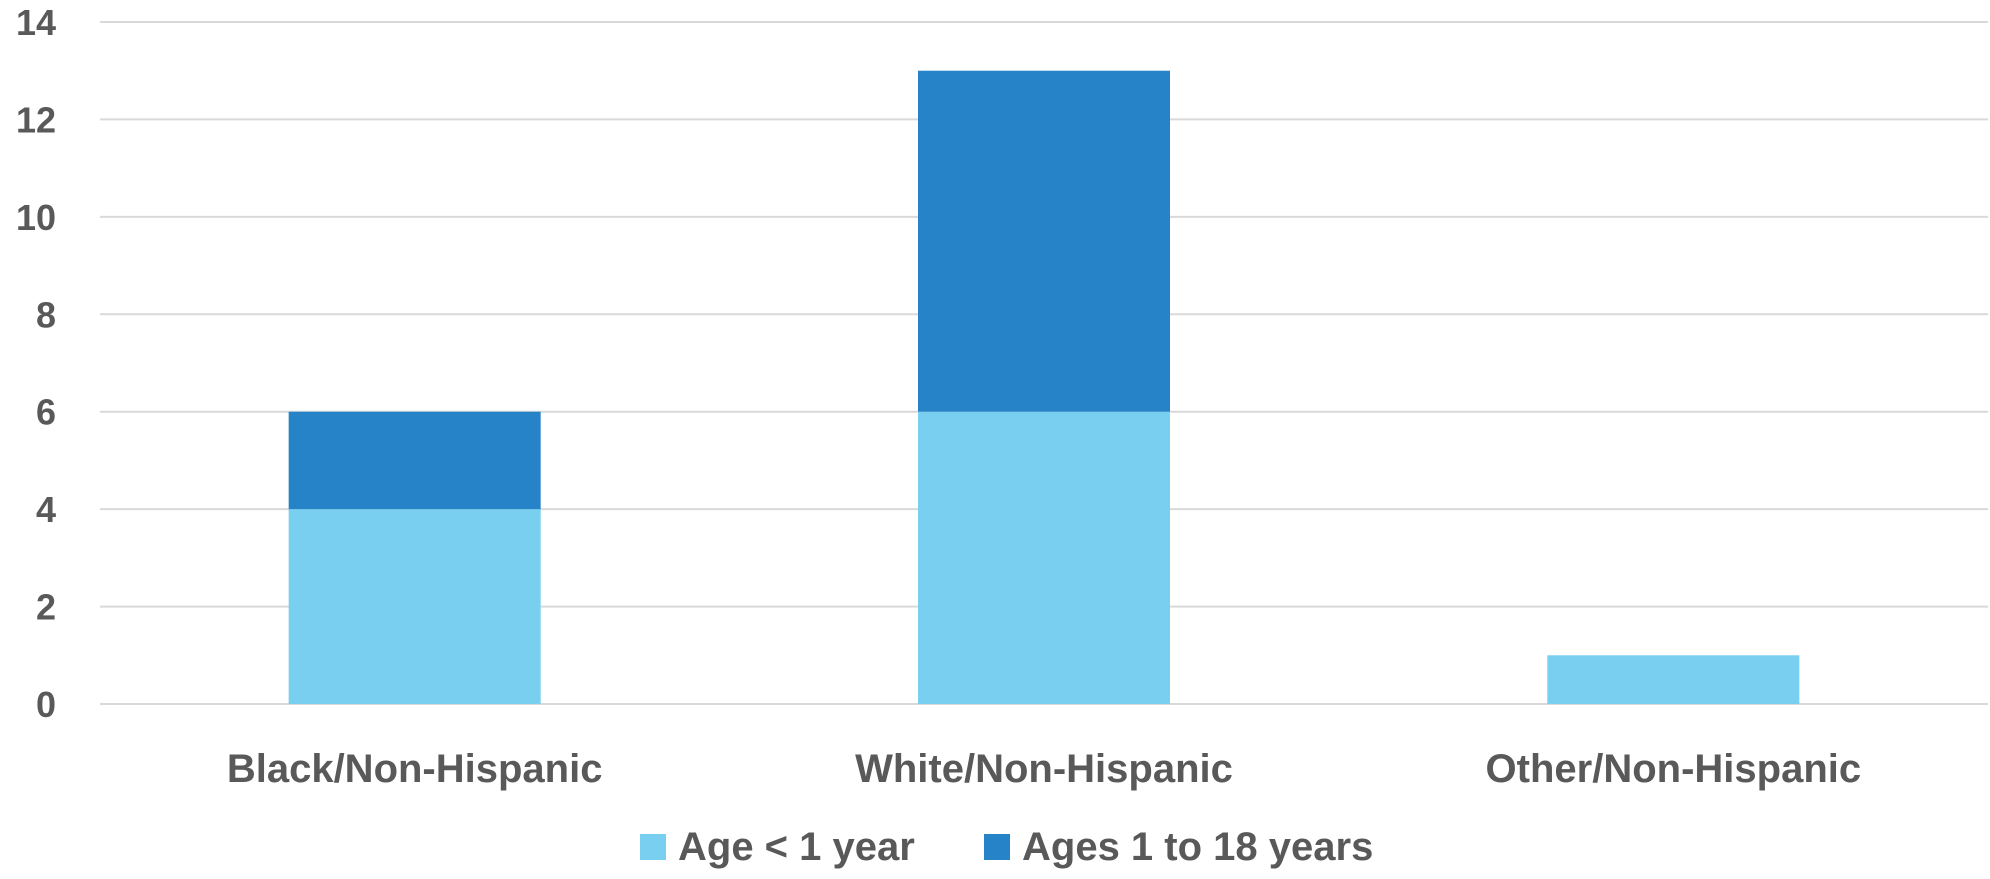 The width and height of the screenshot is (1990, 879). What do you see at coordinates (36, 217) in the screenshot?
I see `y-tick-label: 10` at bounding box center [36, 217].